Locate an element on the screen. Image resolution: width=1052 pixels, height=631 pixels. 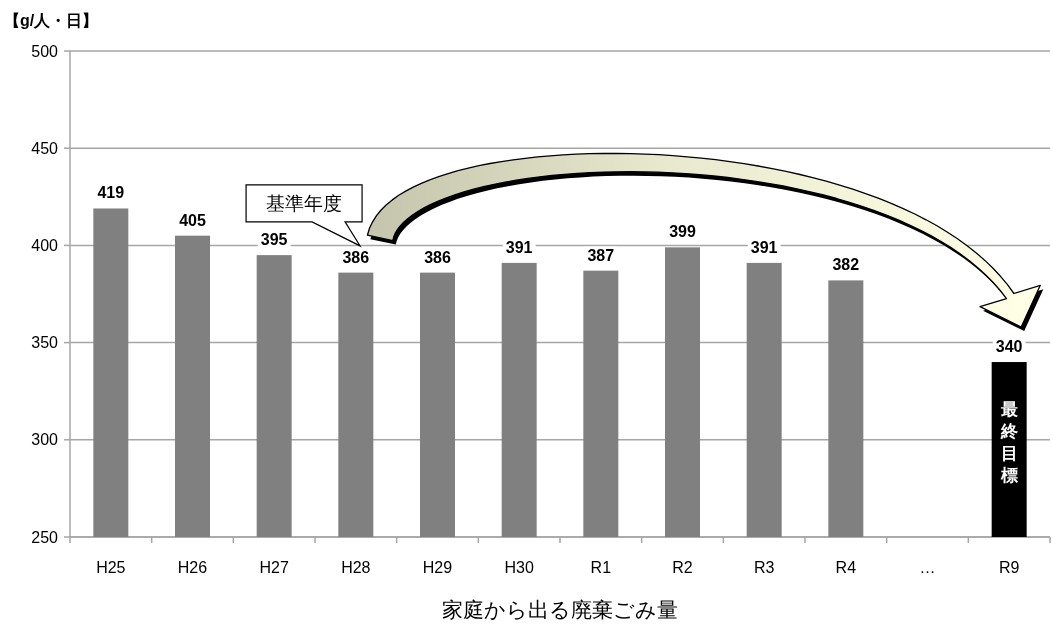
x-tick-label: R1 is located at coordinates (601, 567).